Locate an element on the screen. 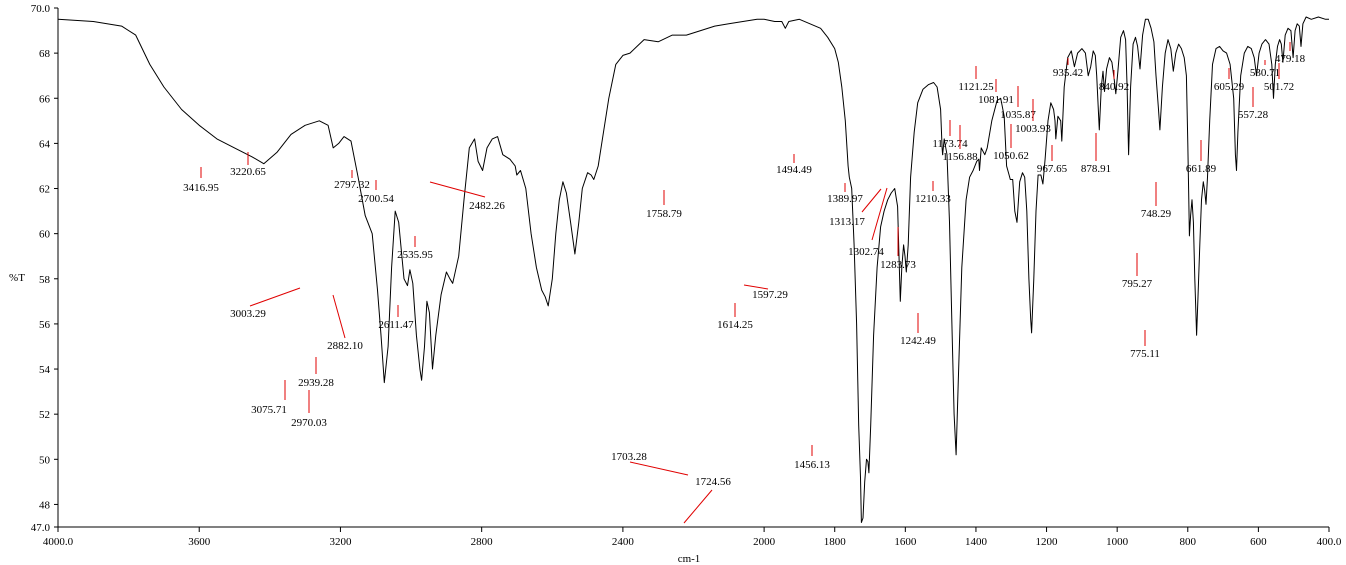 Image resolution: width=1346 pixels, height=565 pixels. y-tick-label: 50 is located at coordinates (45, 460).